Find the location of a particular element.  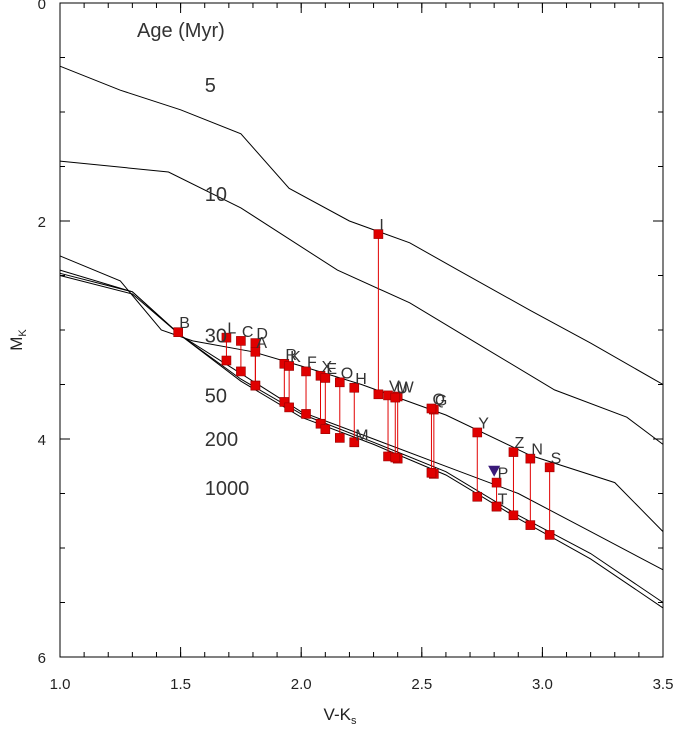

star-label-F: F is located at coordinates (312, 362).